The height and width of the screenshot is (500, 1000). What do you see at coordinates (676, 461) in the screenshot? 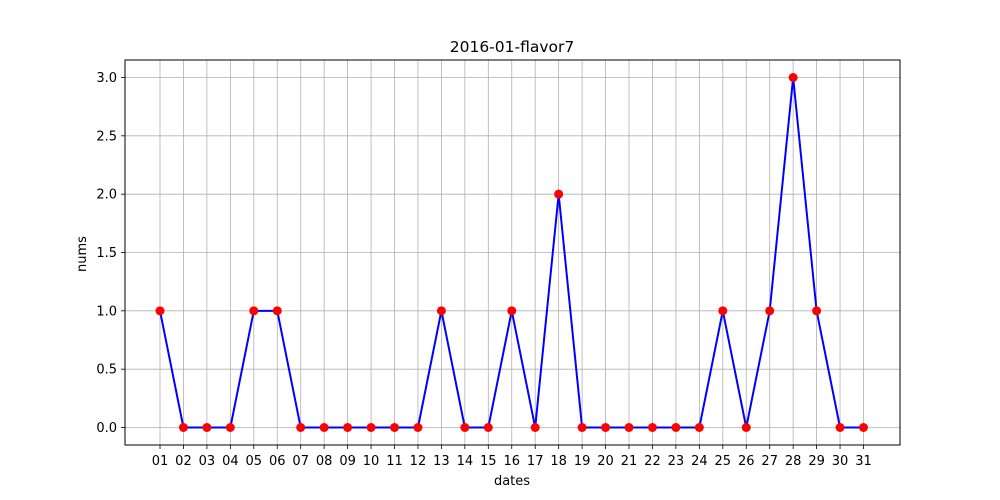
I see `x-tick-label: 23` at bounding box center [676, 461].